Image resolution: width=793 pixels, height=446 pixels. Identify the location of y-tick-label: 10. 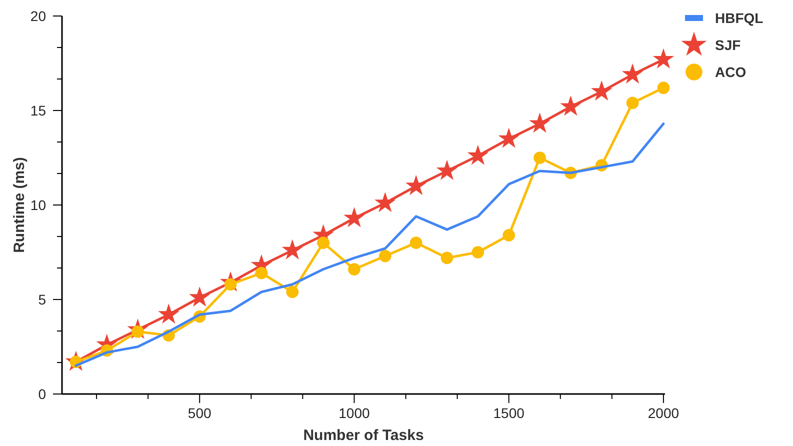
(38, 205).